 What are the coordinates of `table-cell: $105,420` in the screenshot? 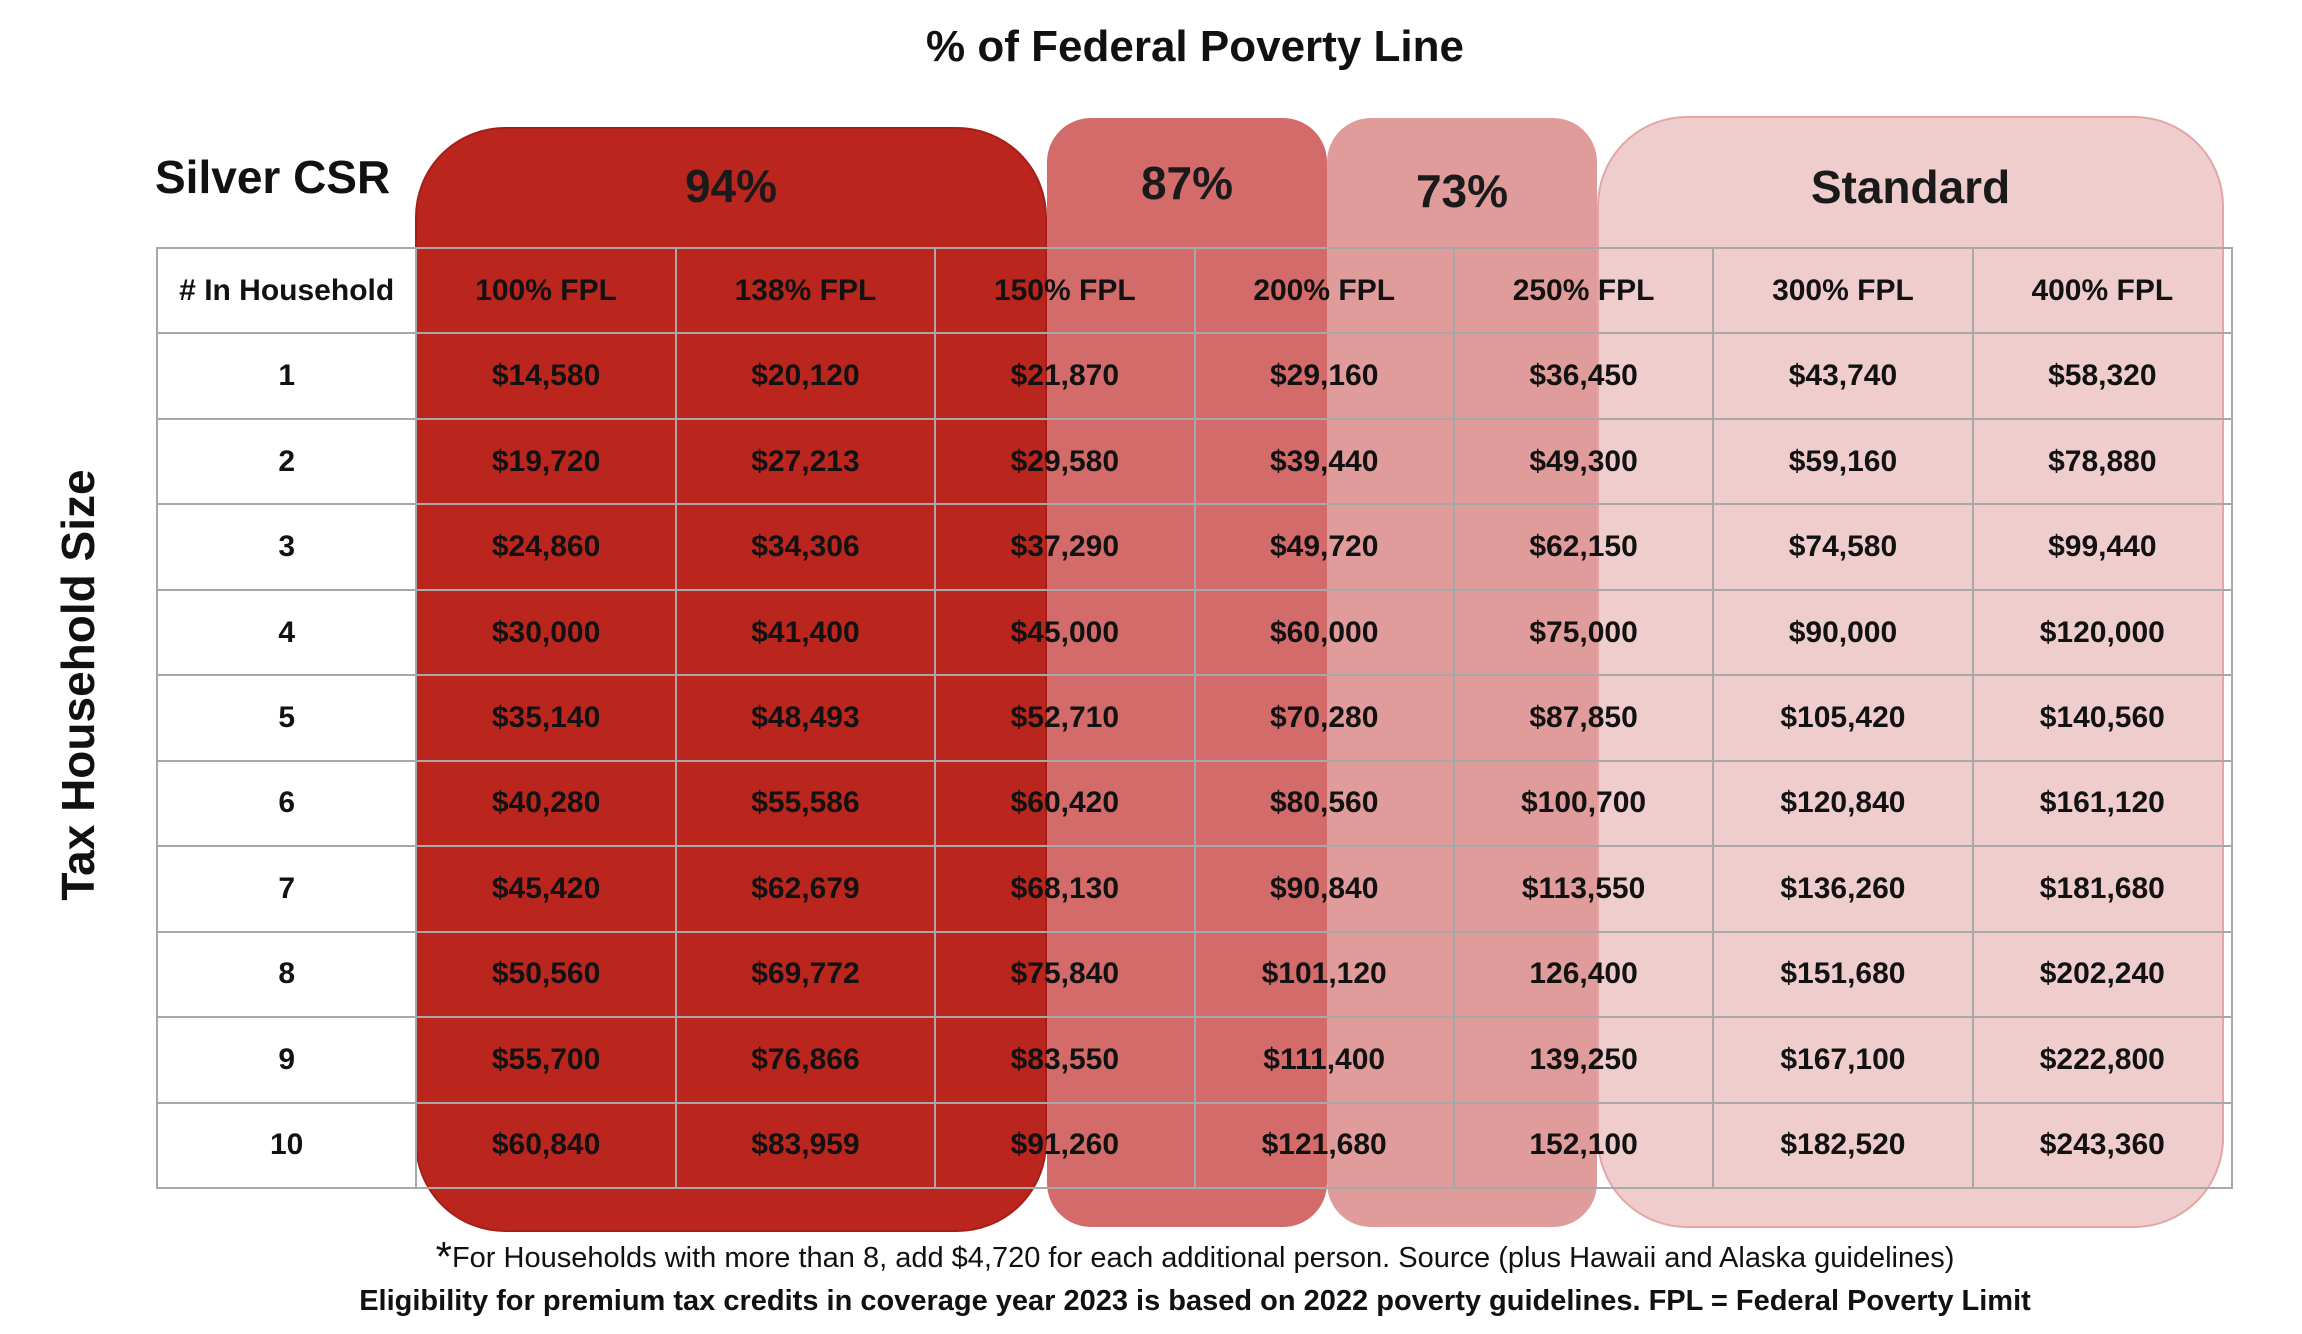 It's located at (1843, 718).